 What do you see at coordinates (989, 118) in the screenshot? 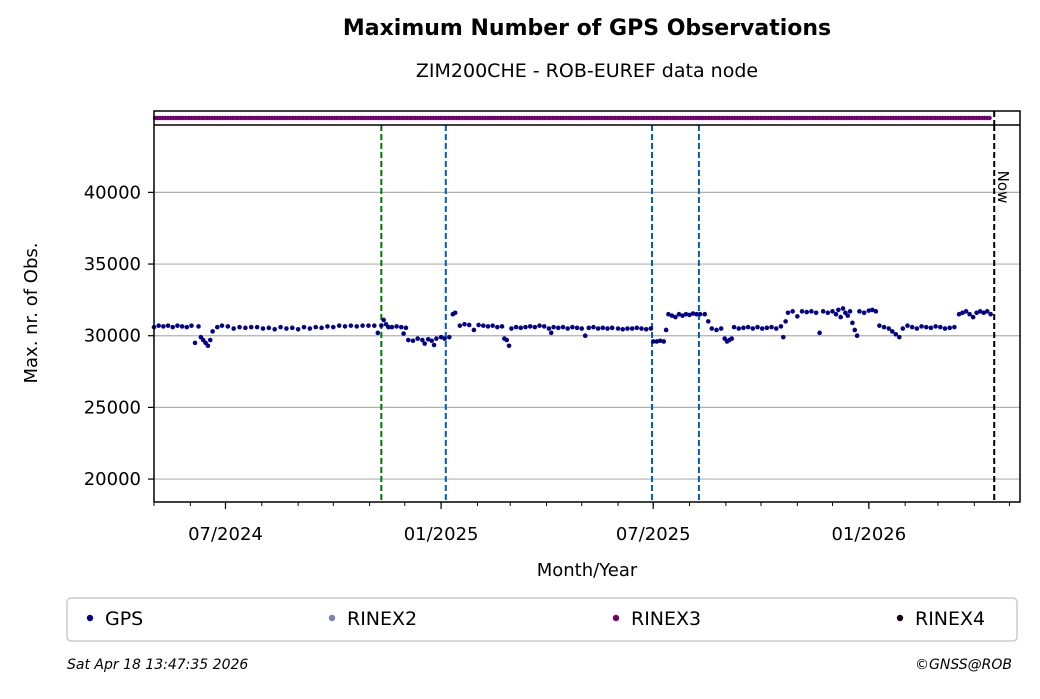
I see `rinex3-point` at bounding box center [989, 118].